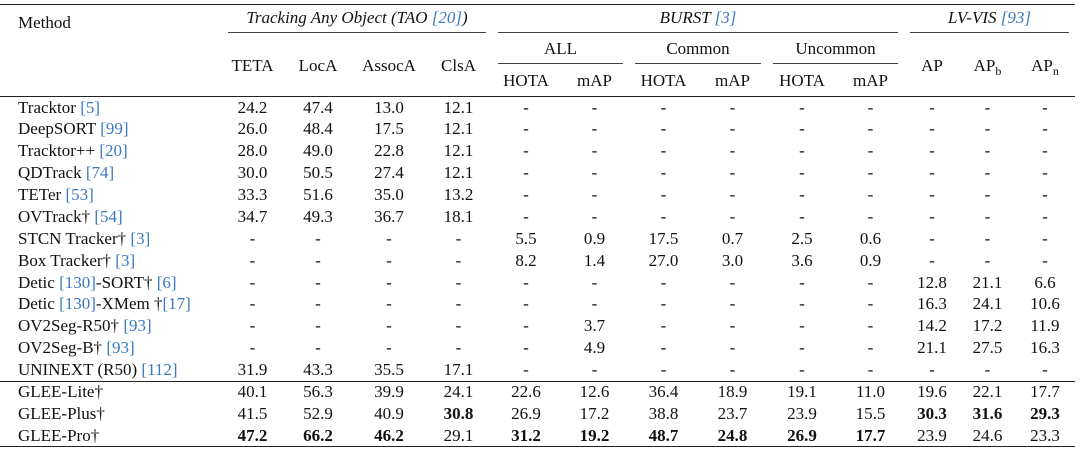 This screenshot has height=466, width=1080. Describe the element at coordinates (458, 216) in the screenshot. I see `value-cell: 18.1` at that location.